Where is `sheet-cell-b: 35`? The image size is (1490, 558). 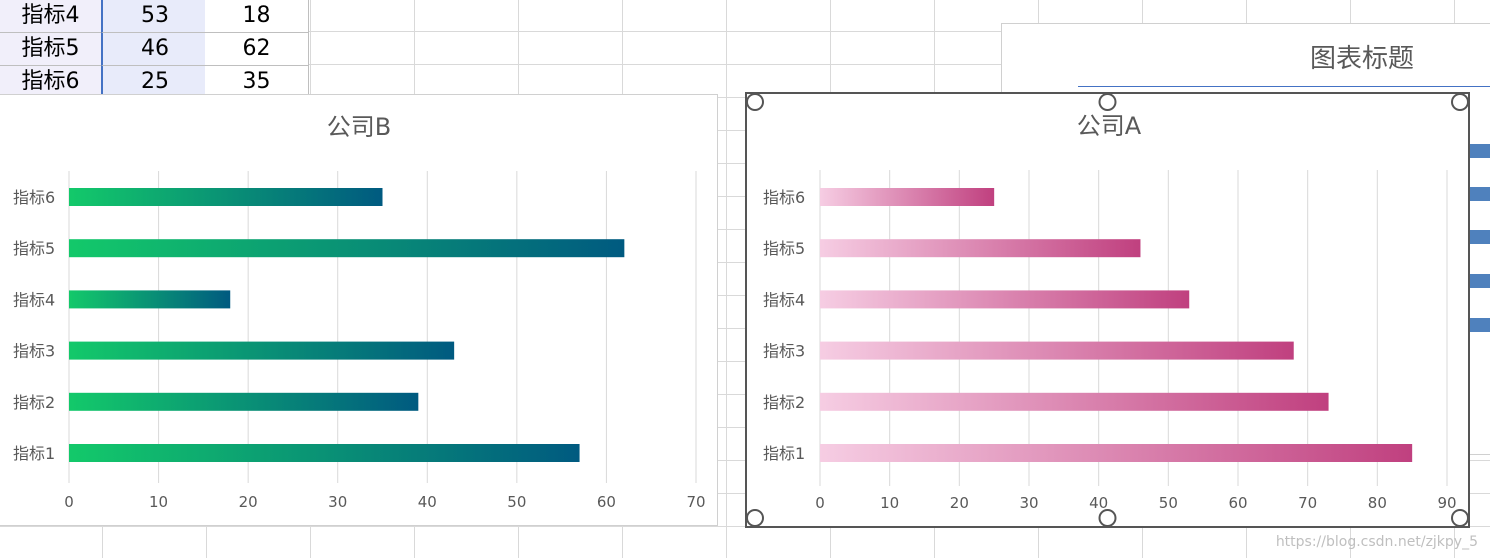 sheet-cell-b: 35 is located at coordinates (257, 82).